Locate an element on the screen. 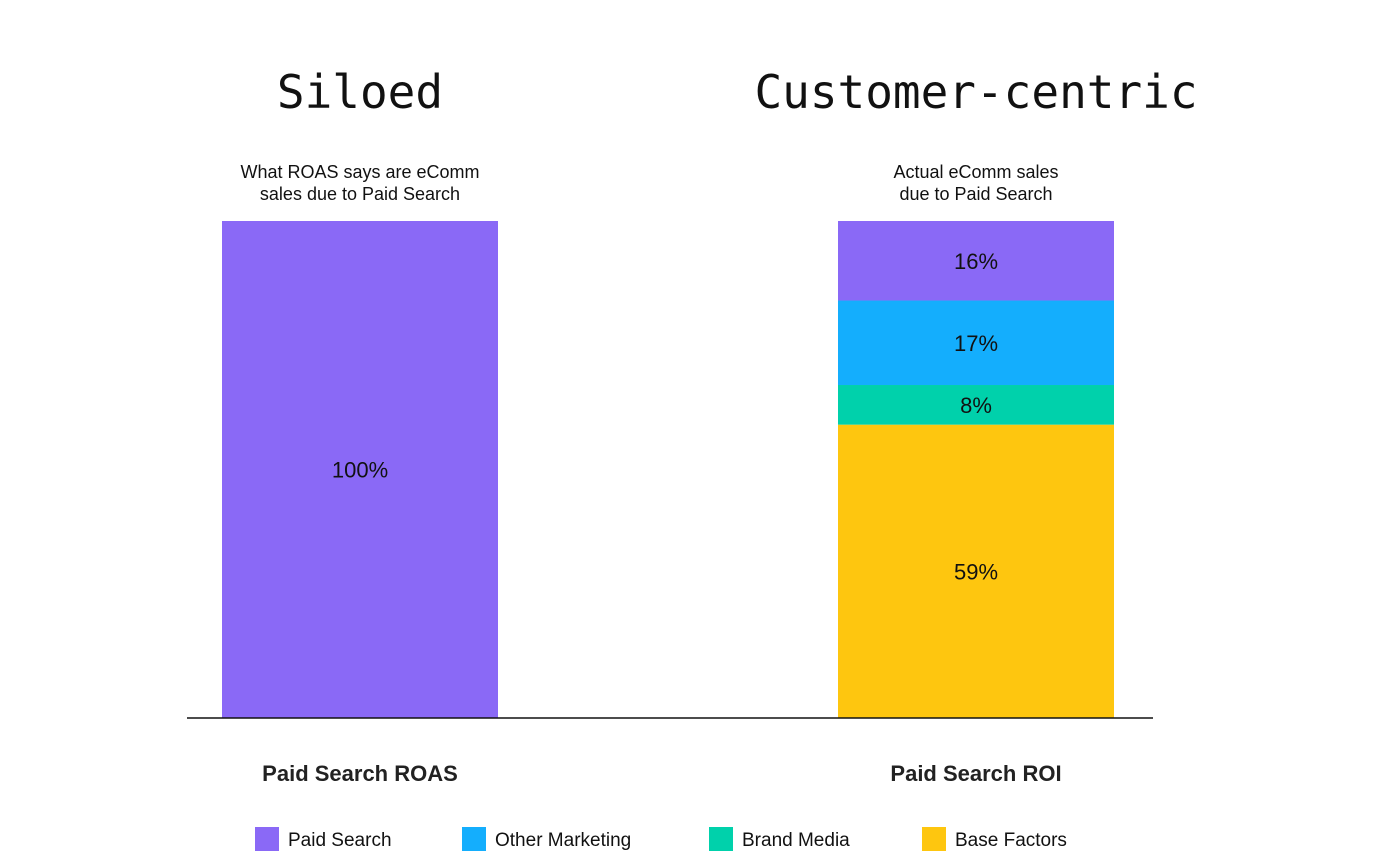  data-label: 16% is located at coordinates (976, 261).